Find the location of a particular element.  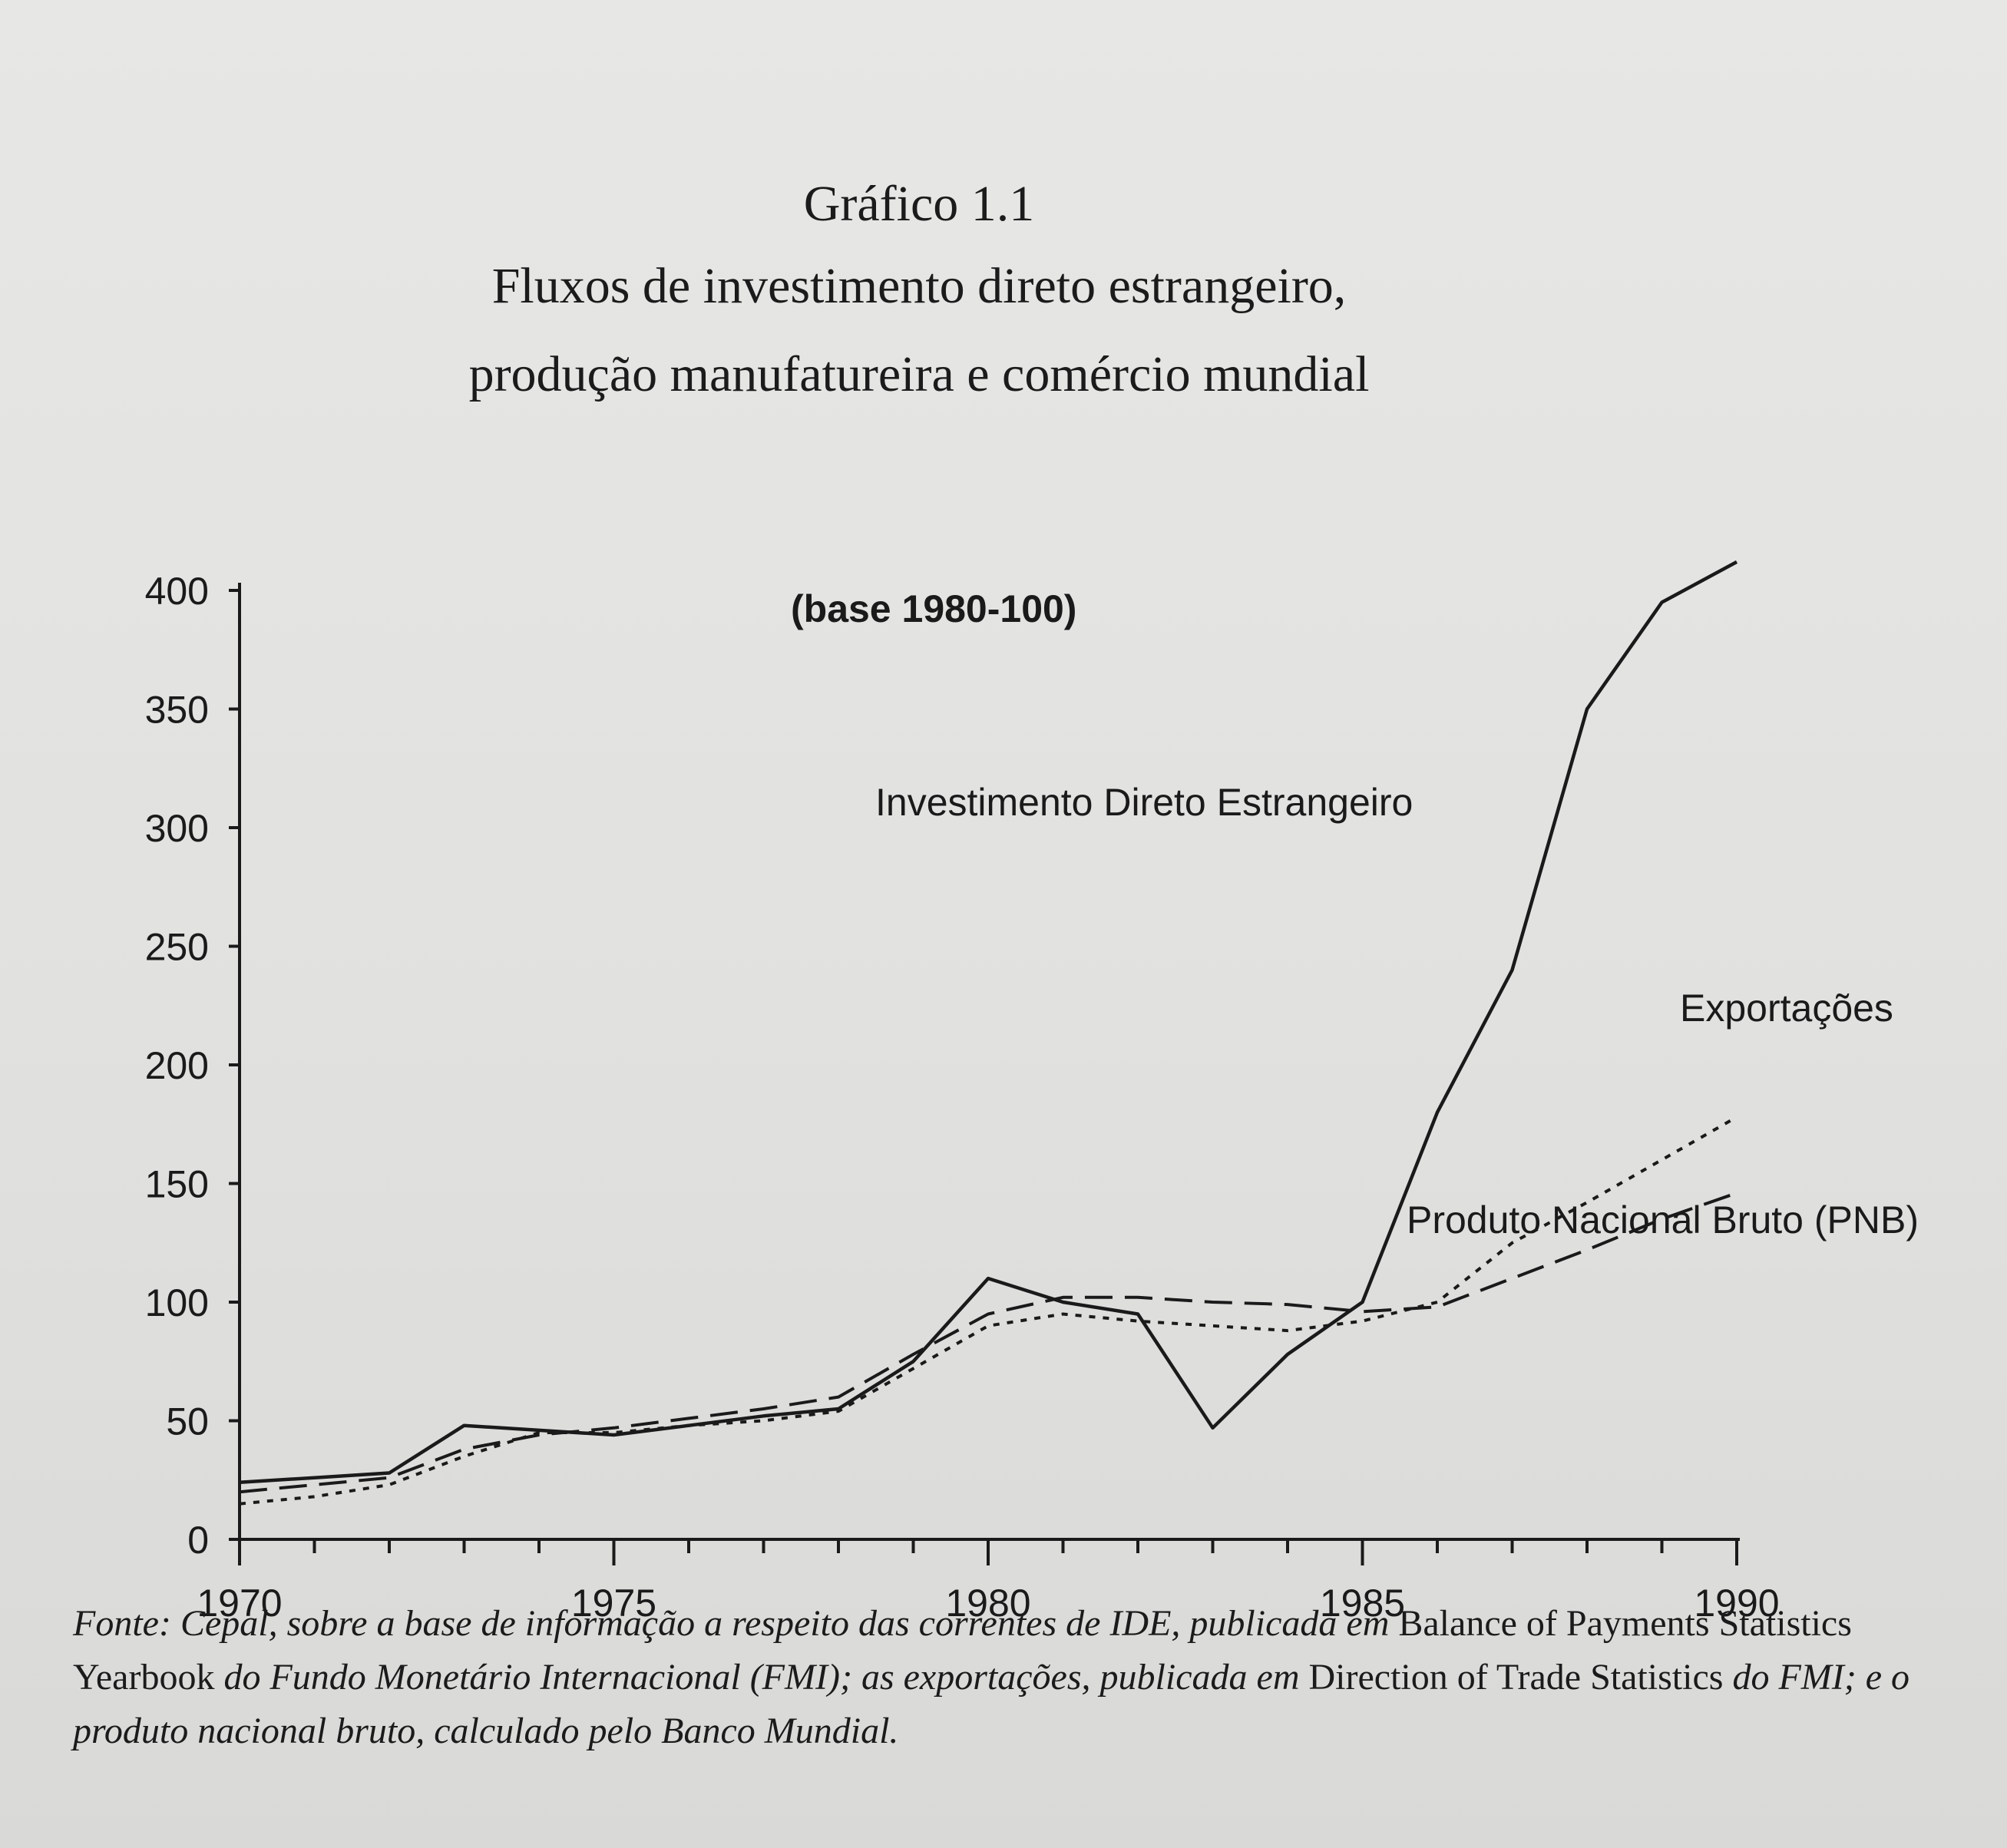

y-tick-label: 50 is located at coordinates (188, 1421).